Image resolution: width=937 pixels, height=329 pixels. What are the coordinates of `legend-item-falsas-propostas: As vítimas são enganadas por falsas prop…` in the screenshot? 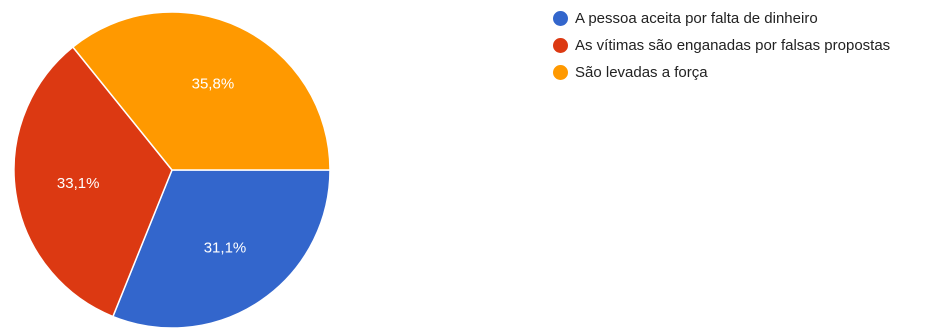 It's located at (745, 45).